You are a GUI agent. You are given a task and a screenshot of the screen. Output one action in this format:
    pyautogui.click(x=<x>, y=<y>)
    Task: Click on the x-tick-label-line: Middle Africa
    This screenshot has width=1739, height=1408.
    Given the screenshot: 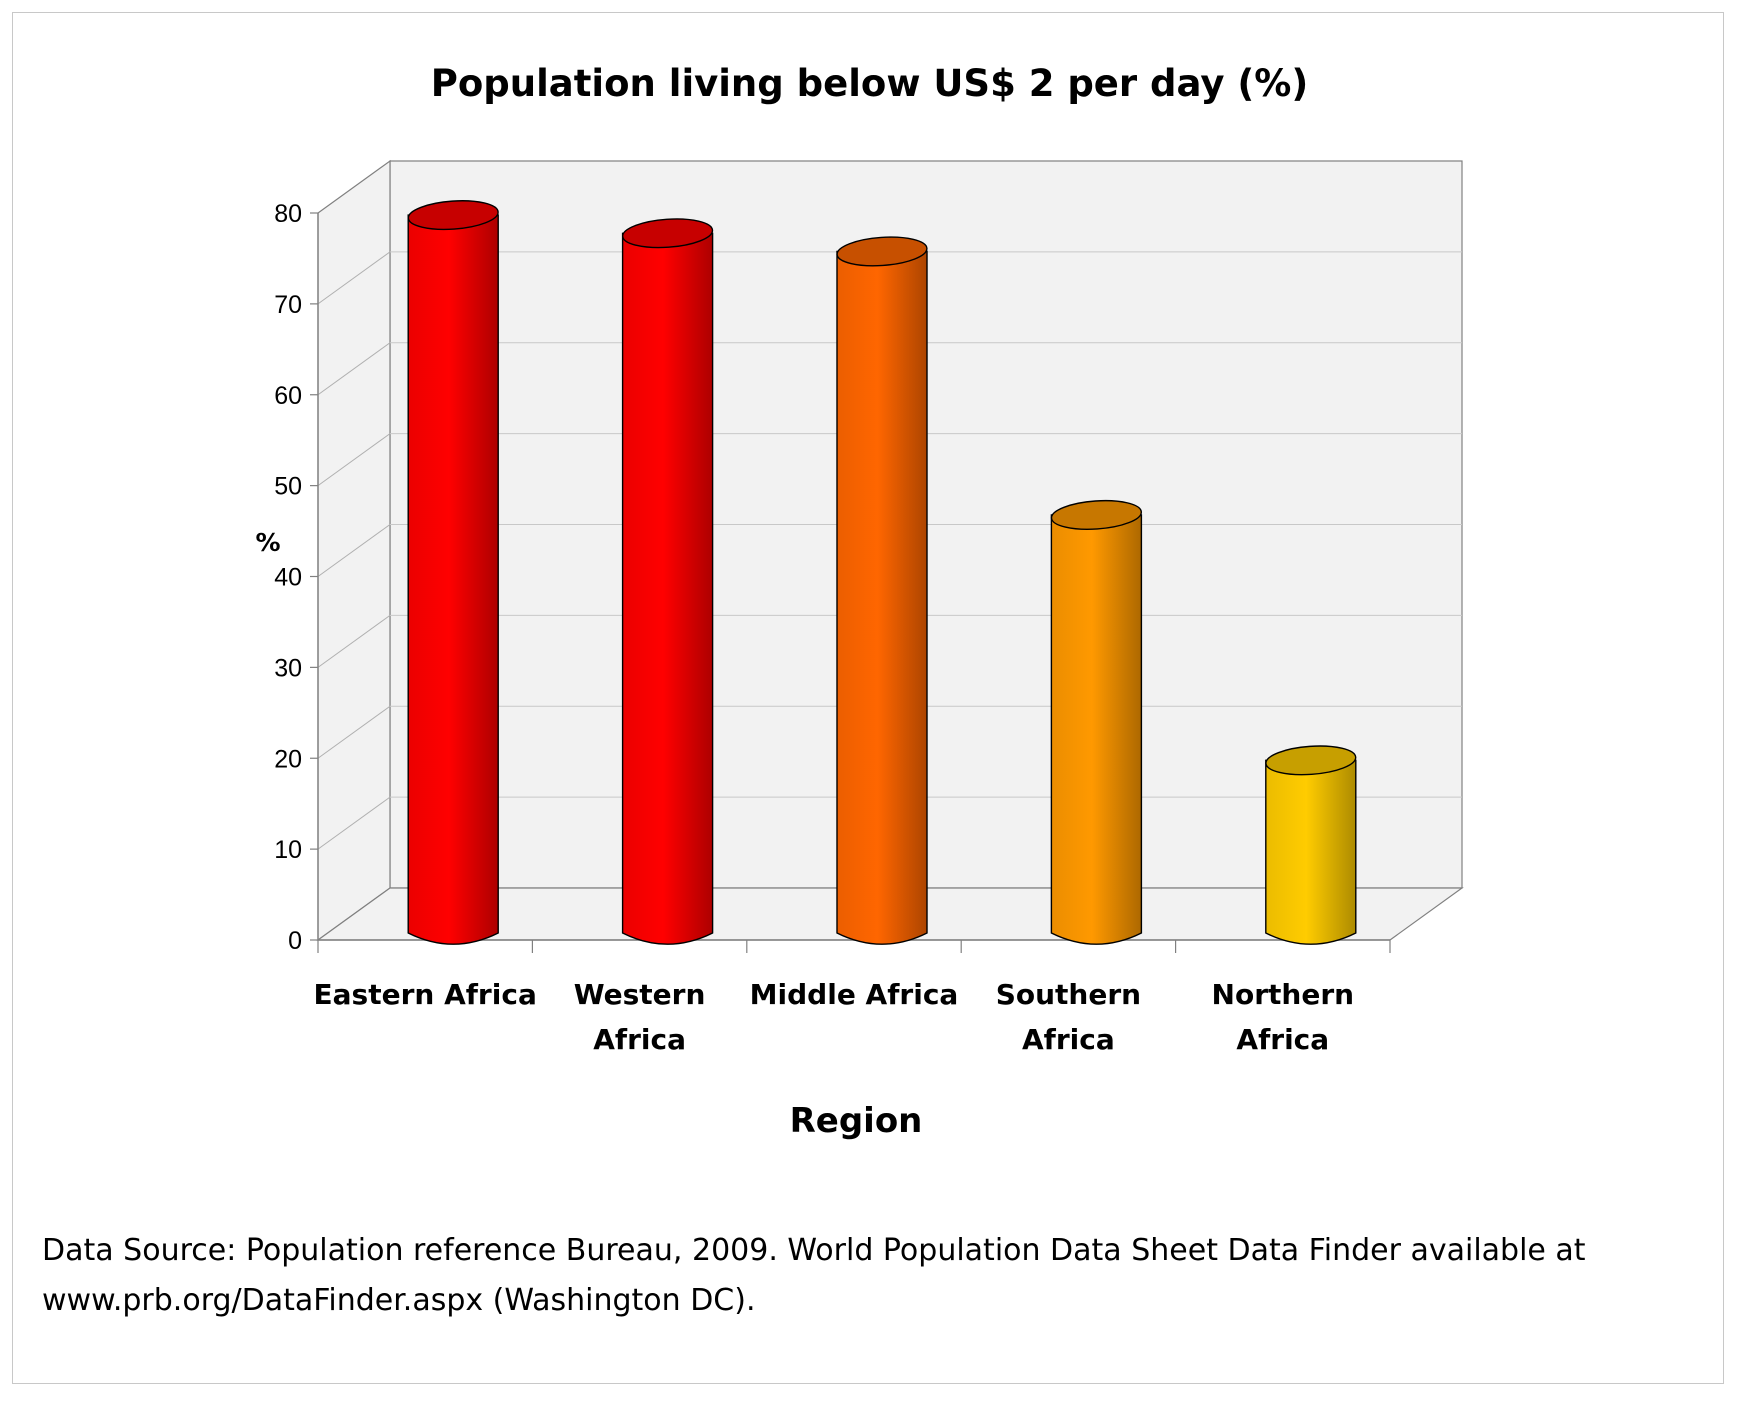 What is the action you would take?
    pyautogui.click(x=854, y=994)
    